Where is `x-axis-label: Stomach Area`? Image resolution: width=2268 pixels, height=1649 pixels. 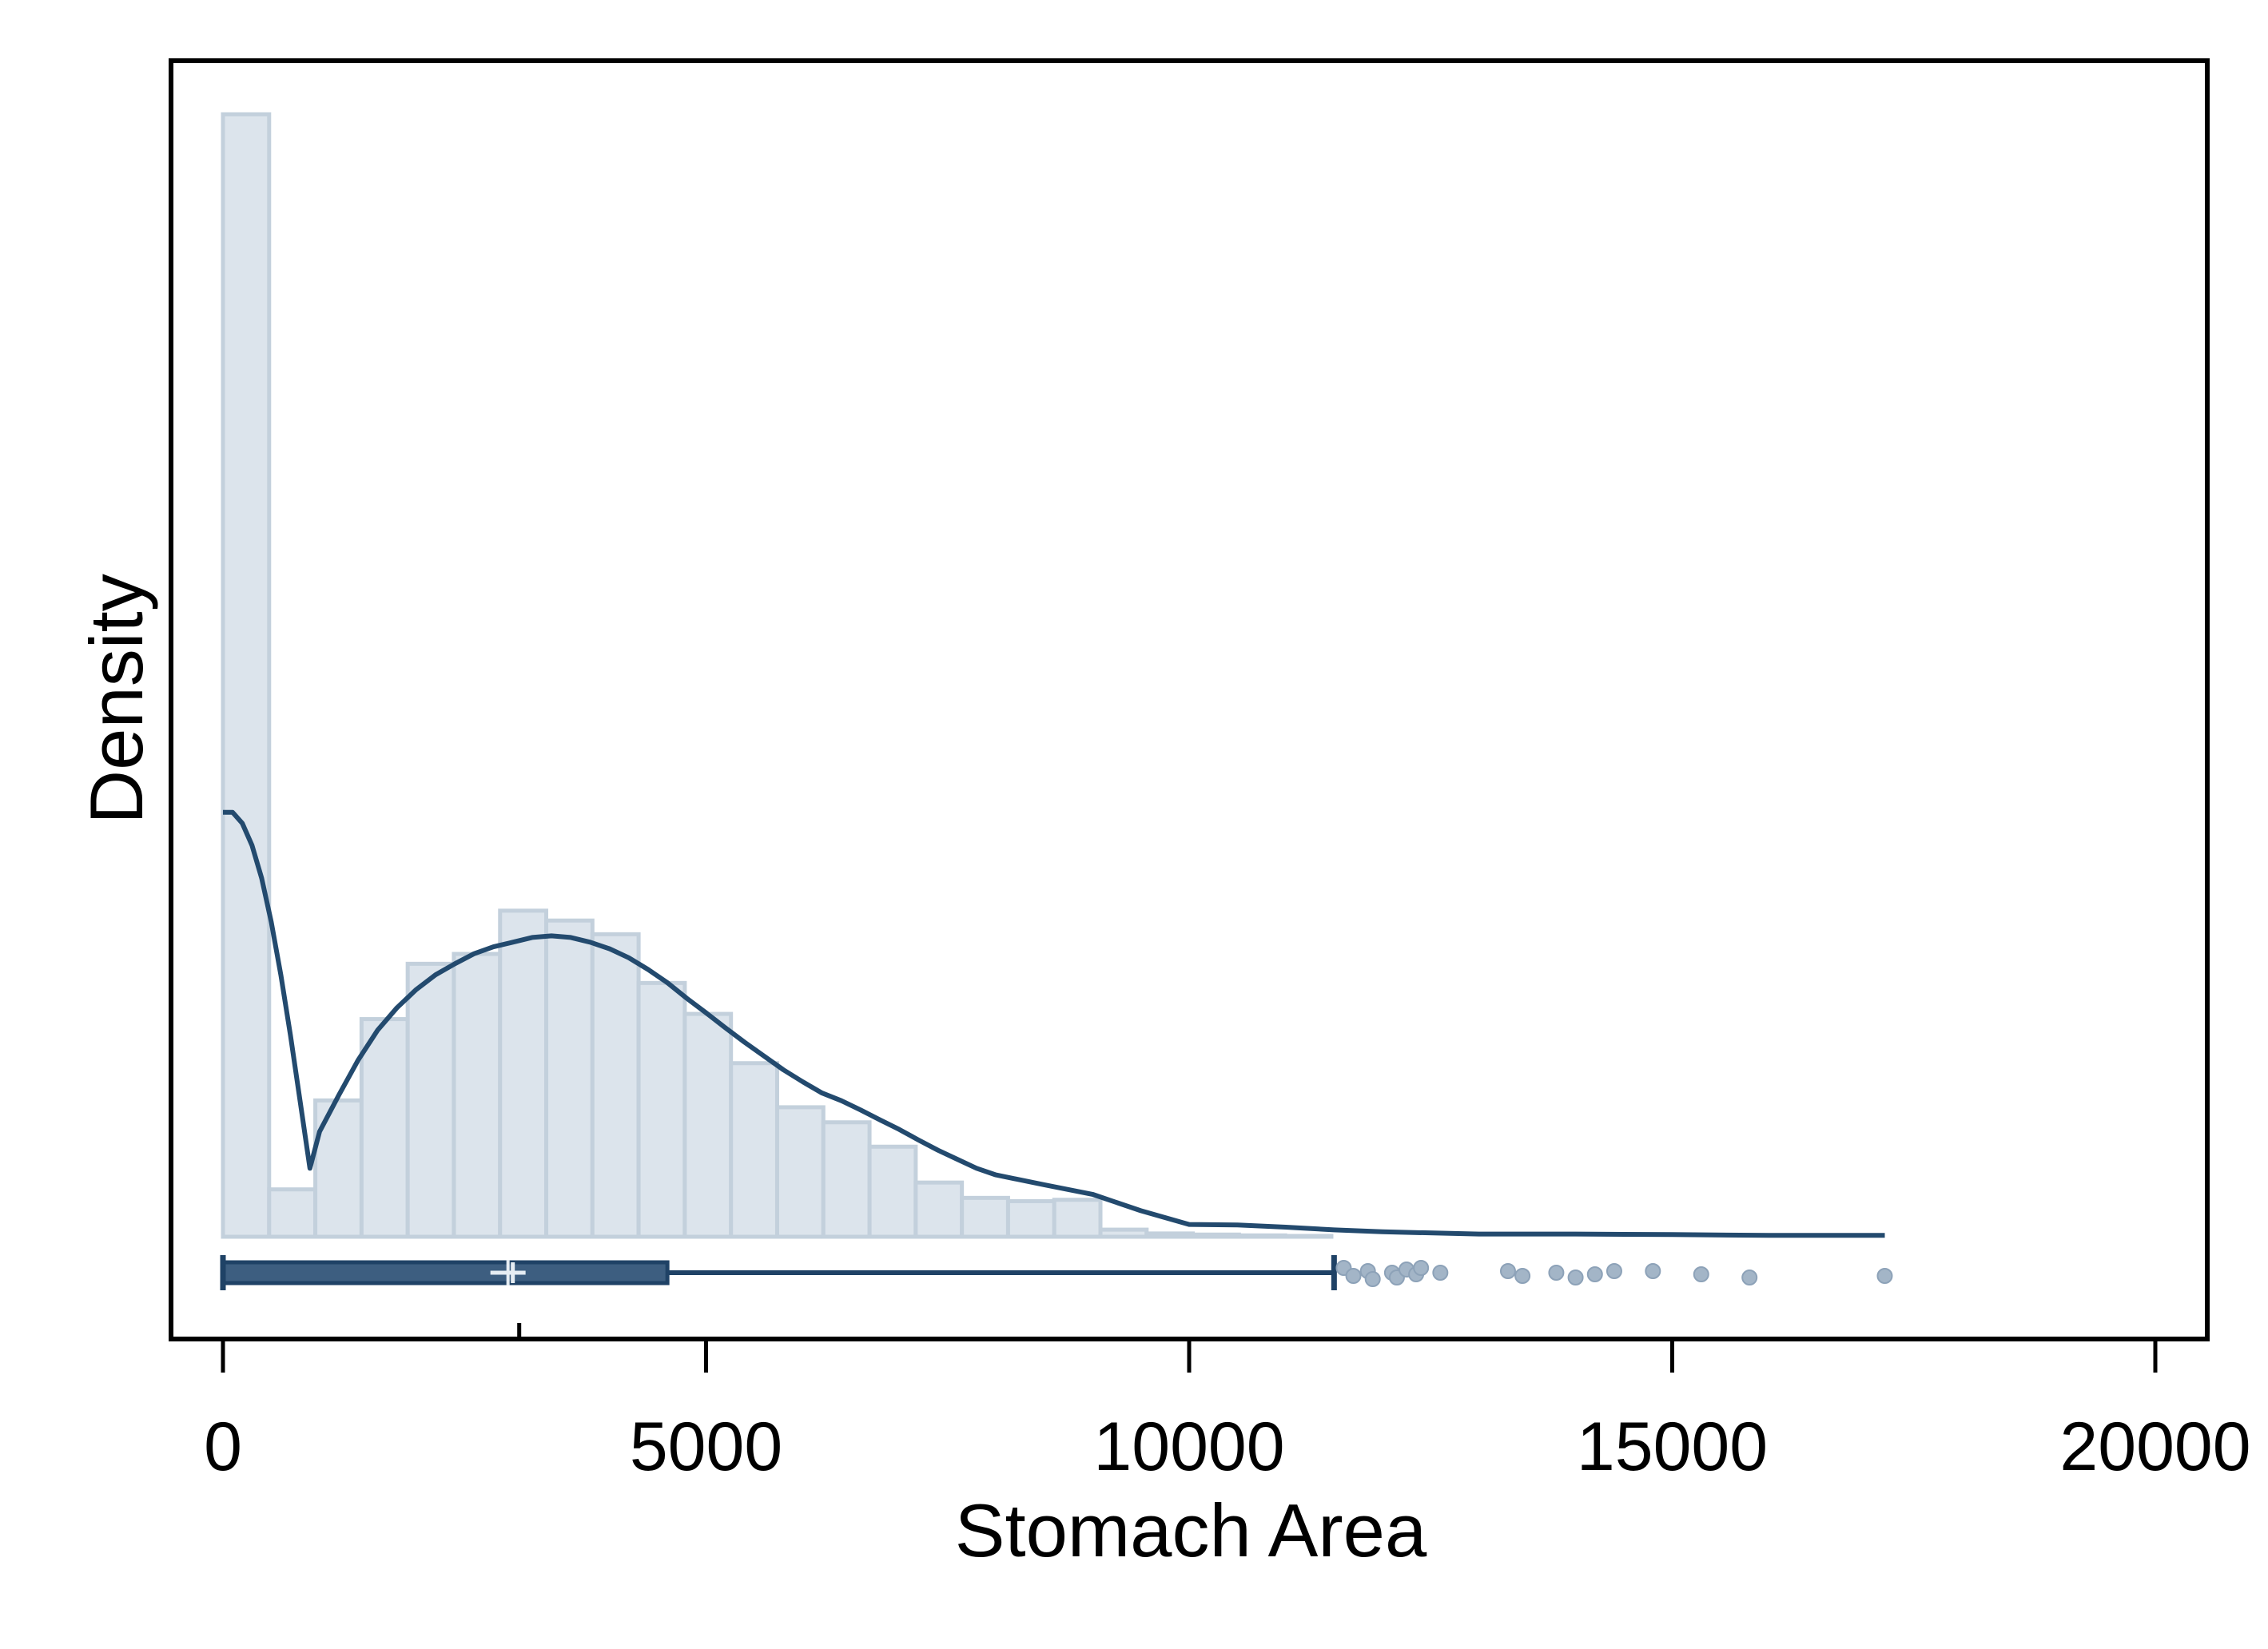
x-axis-label: Stomach Area is located at coordinates (1191, 1530).